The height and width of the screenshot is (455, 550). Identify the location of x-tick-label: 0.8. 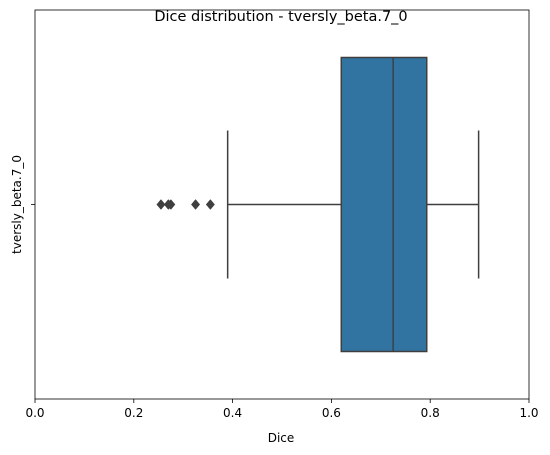
(430, 413).